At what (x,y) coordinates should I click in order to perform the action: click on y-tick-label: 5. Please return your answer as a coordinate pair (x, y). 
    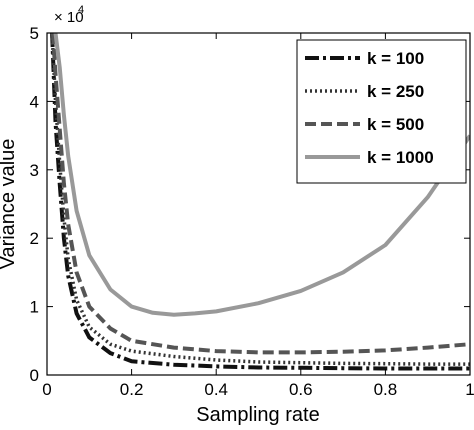
    Looking at the image, I should click on (34, 33).